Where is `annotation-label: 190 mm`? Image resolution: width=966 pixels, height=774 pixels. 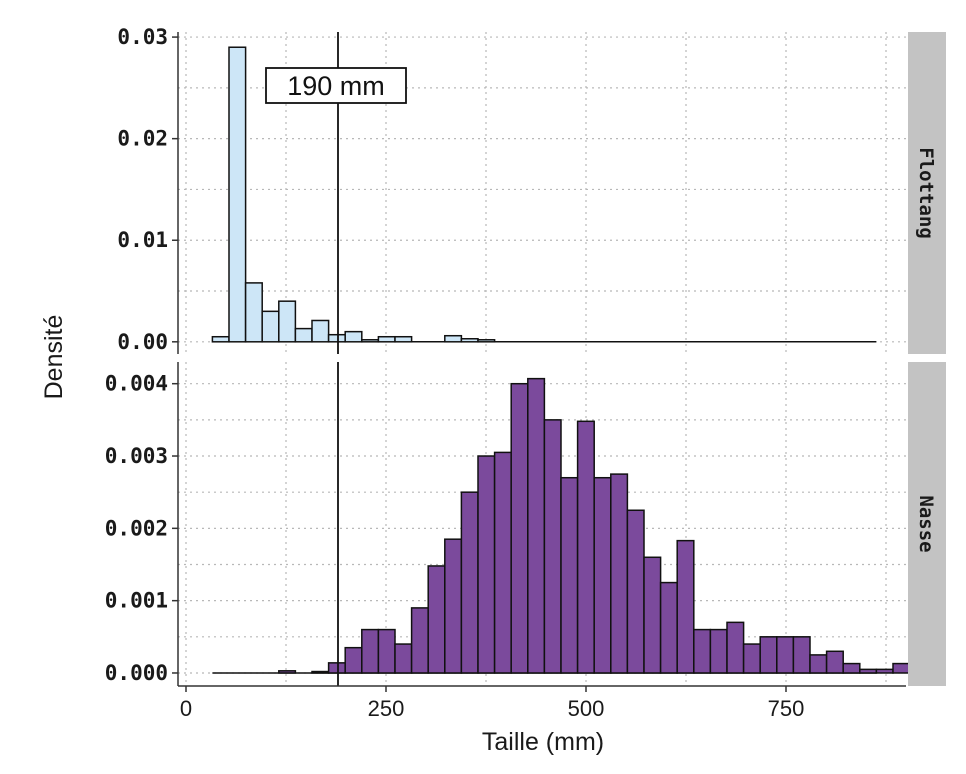
annotation-label: 190 mm is located at coordinates (336, 86).